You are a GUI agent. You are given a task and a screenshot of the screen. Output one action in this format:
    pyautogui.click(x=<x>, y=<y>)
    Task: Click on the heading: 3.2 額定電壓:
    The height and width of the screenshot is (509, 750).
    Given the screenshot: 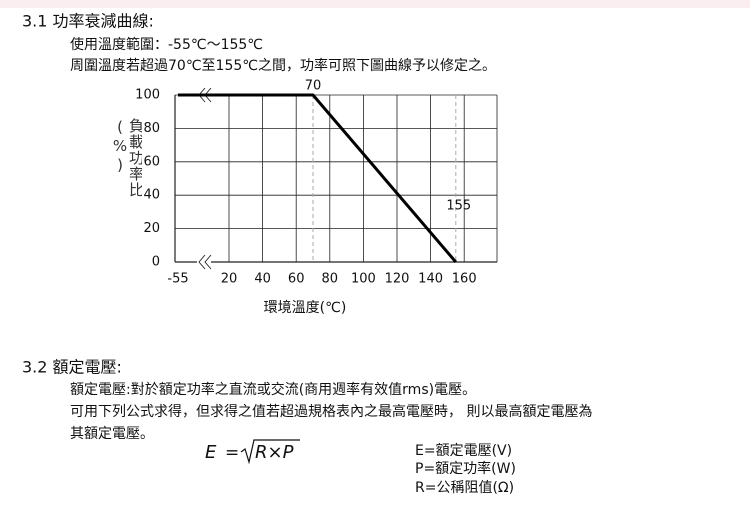 What is the action you would take?
    pyautogui.click(x=72, y=367)
    